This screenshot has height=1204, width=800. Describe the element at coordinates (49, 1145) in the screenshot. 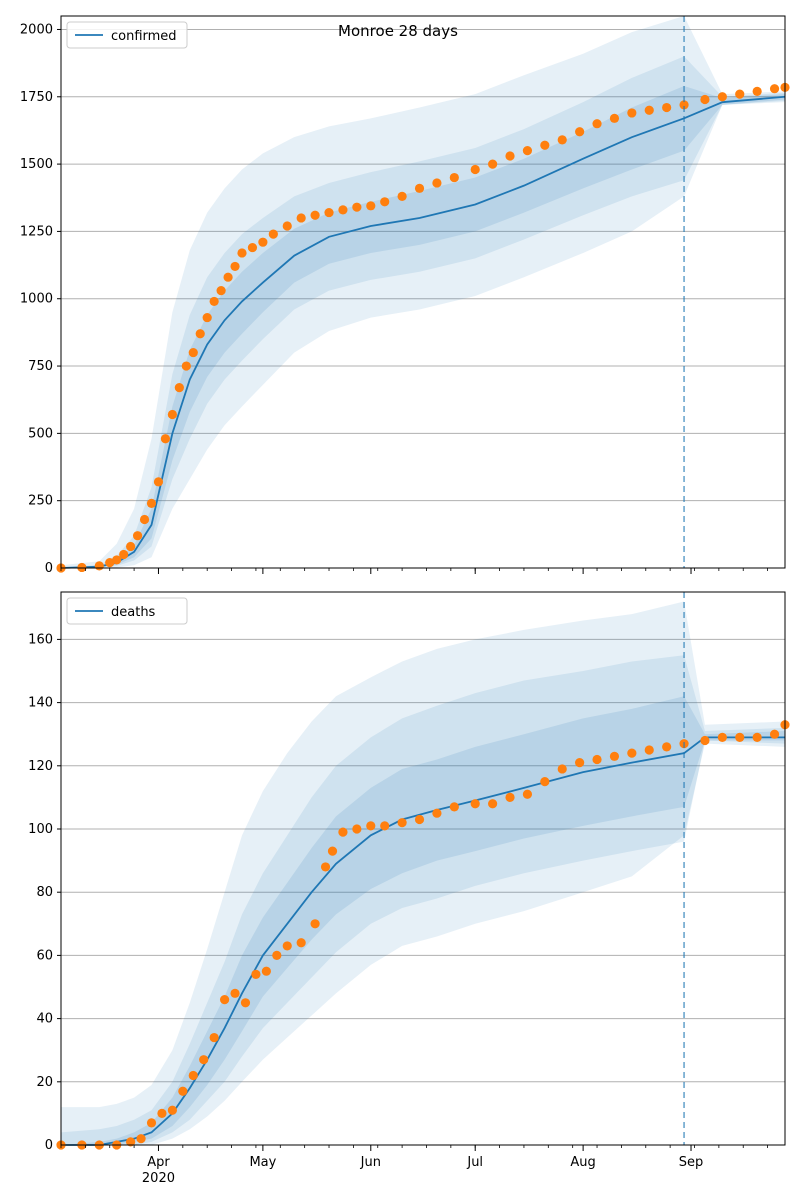

I see `y-tick-label: 0` at that location.